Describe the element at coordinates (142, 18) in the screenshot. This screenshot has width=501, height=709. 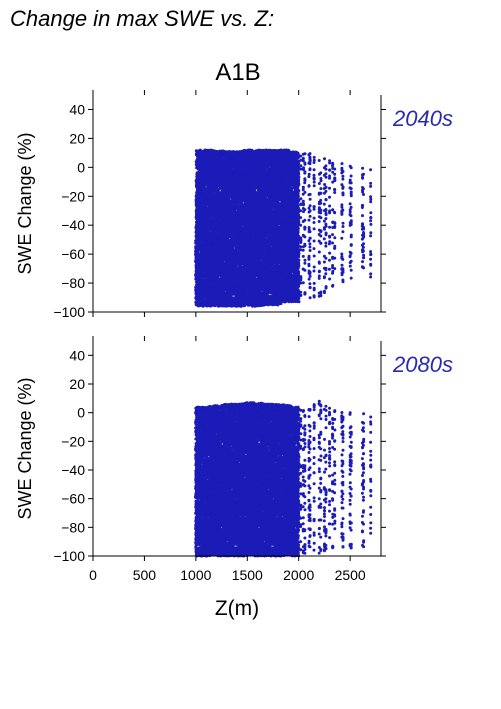
I see `figure-title: Change in max SWE vs. Z:` at that location.